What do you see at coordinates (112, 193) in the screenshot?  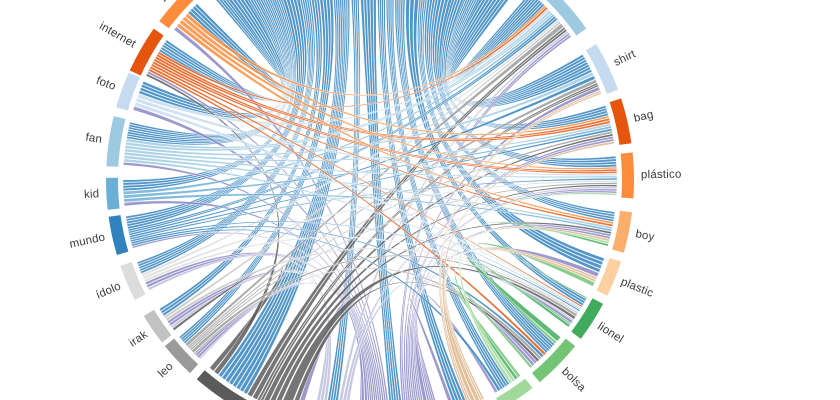 I see `arc-kid` at bounding box center [112, 193].